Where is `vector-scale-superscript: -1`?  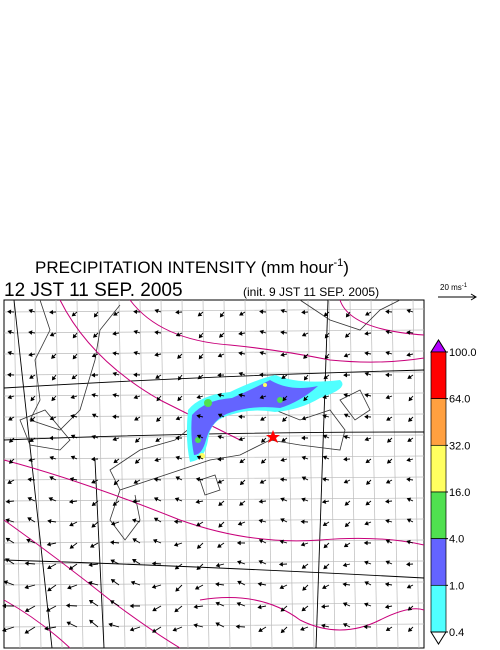 vector-scale-superscript: -1 is located at coordinates (465, 286).